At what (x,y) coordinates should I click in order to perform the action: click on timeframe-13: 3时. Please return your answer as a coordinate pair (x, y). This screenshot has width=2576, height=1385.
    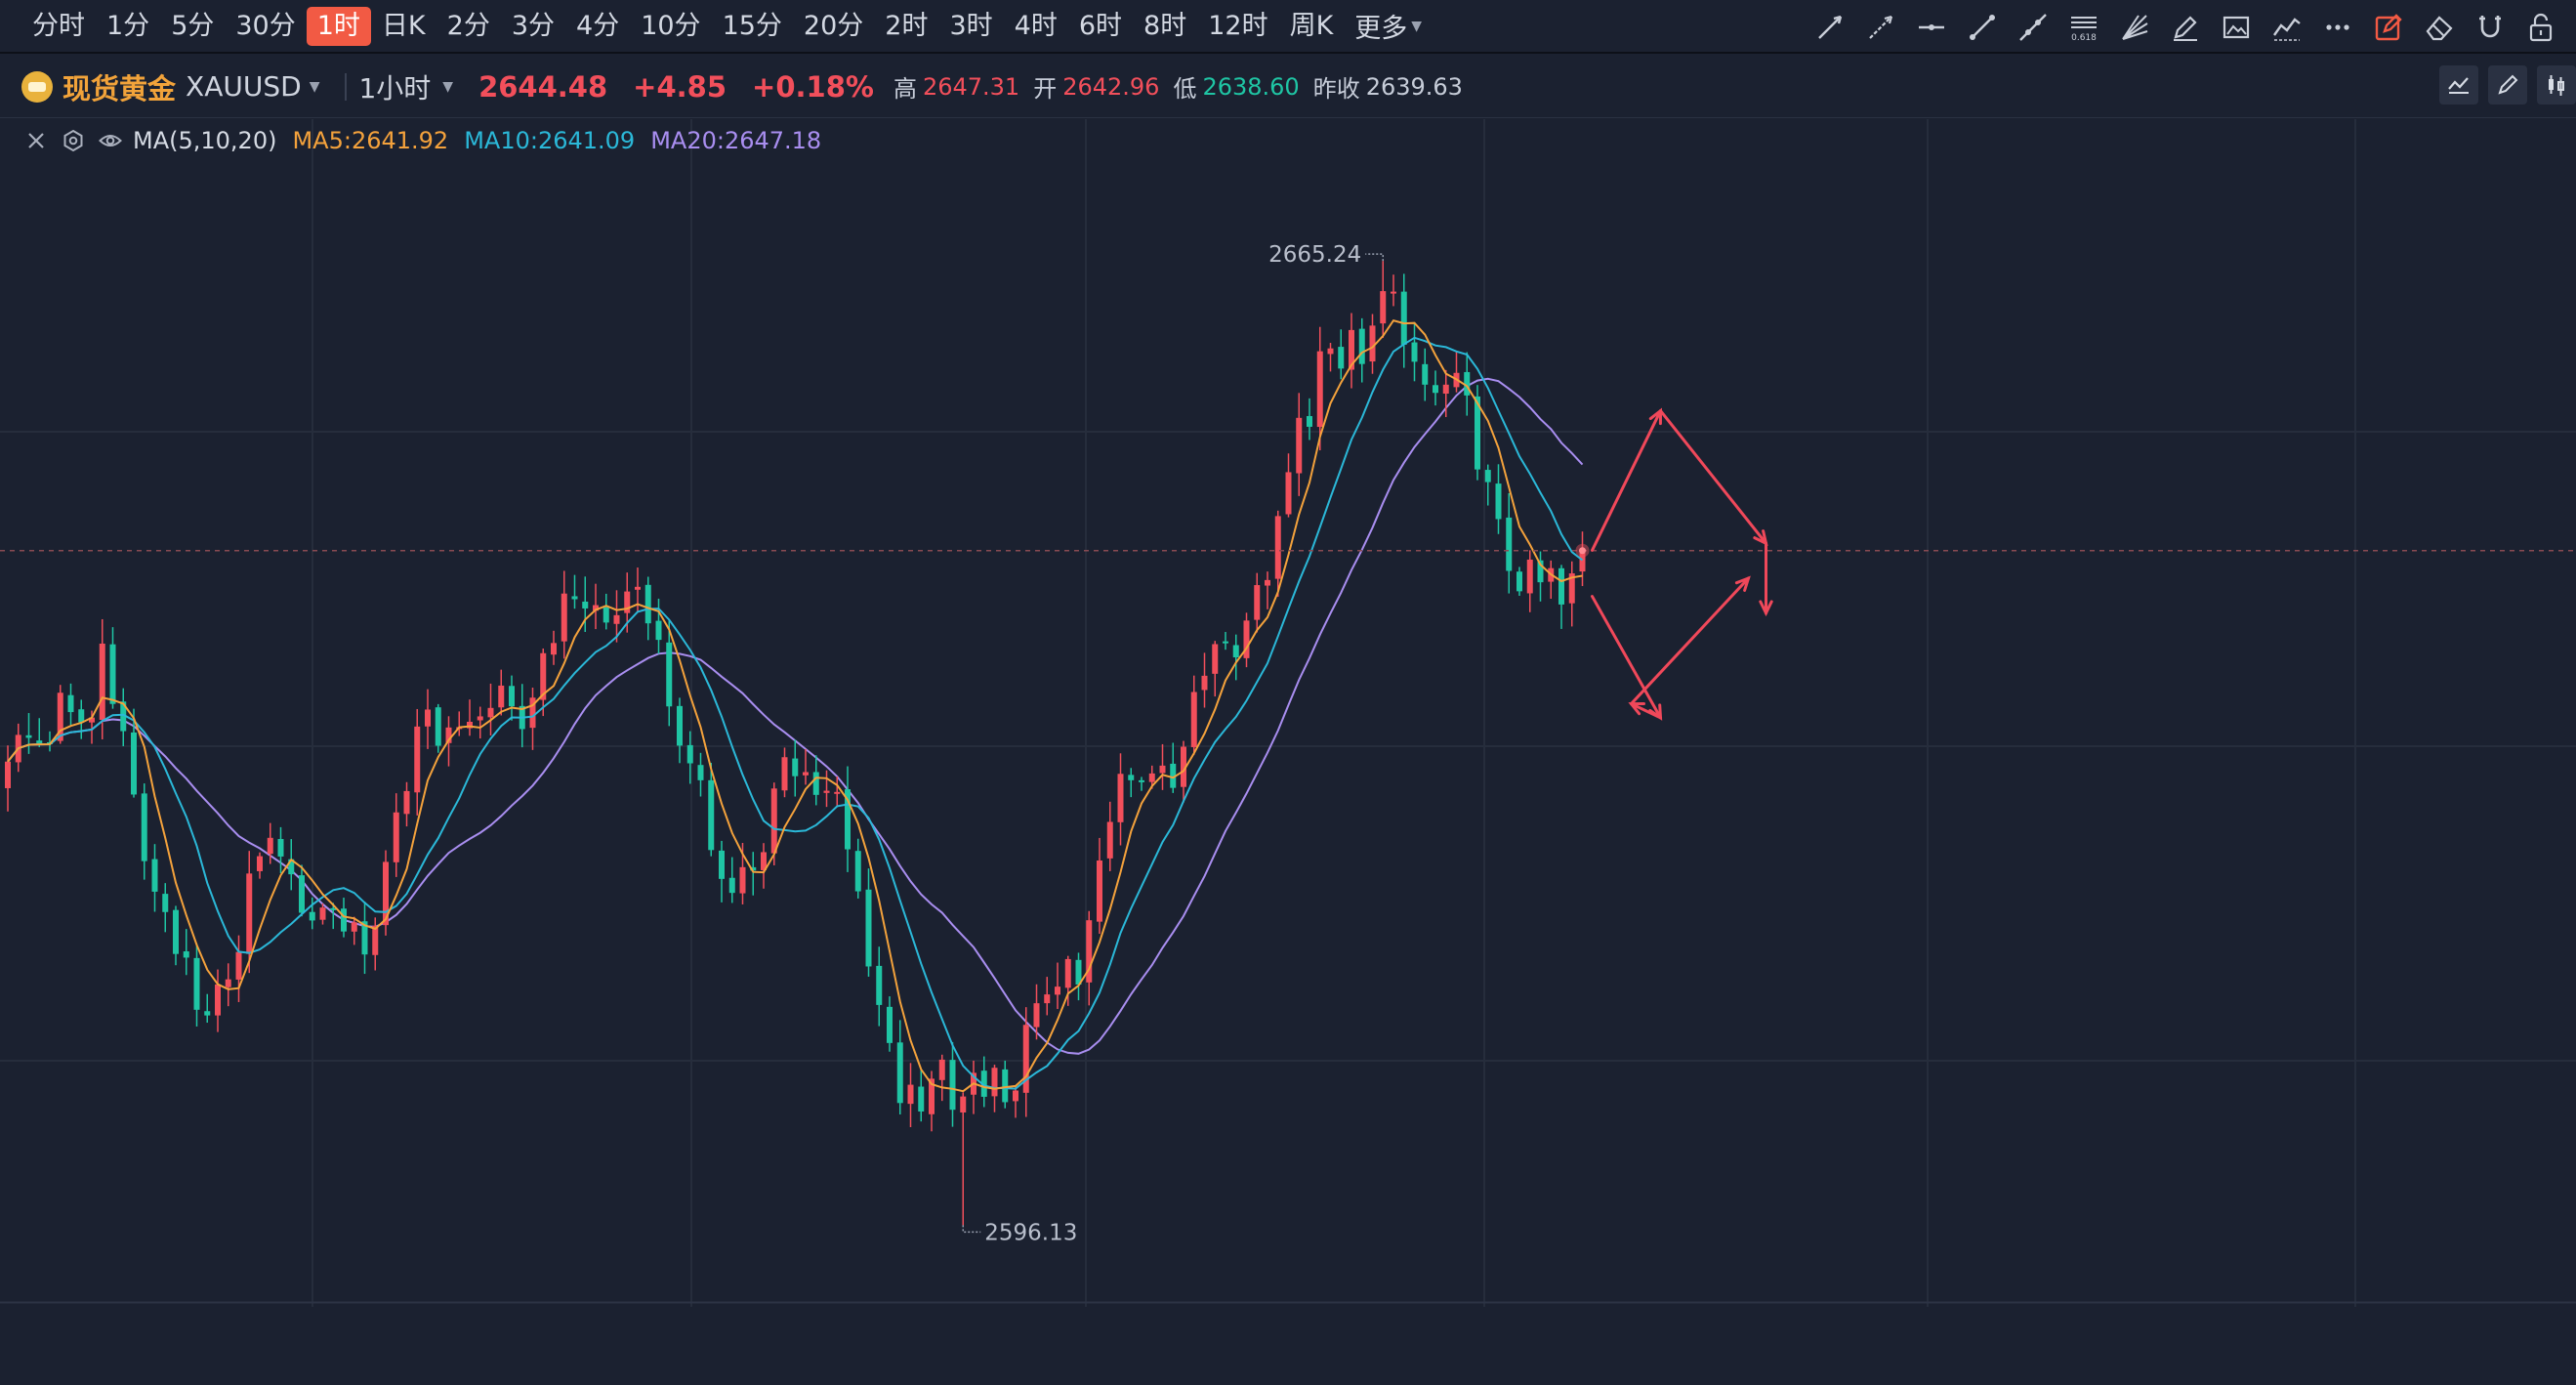
    Looking at the image, I should click on (971, 25).